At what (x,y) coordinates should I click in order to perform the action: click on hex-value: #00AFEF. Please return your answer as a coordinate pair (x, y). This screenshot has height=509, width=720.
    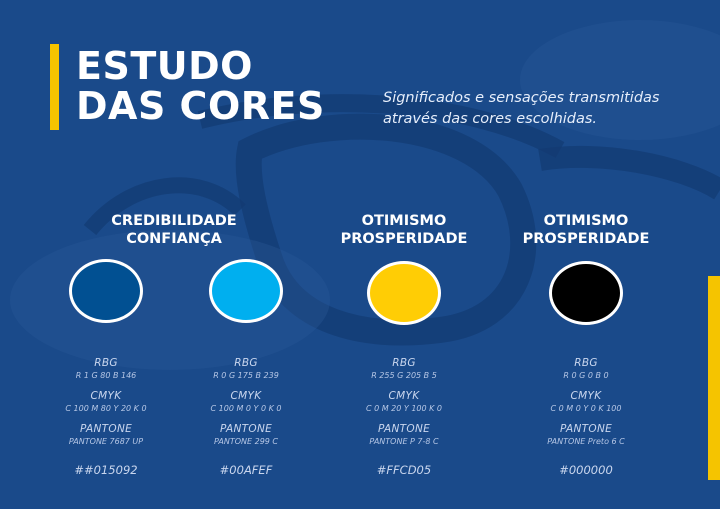
    Looking at the image, I should click on (246, 470).